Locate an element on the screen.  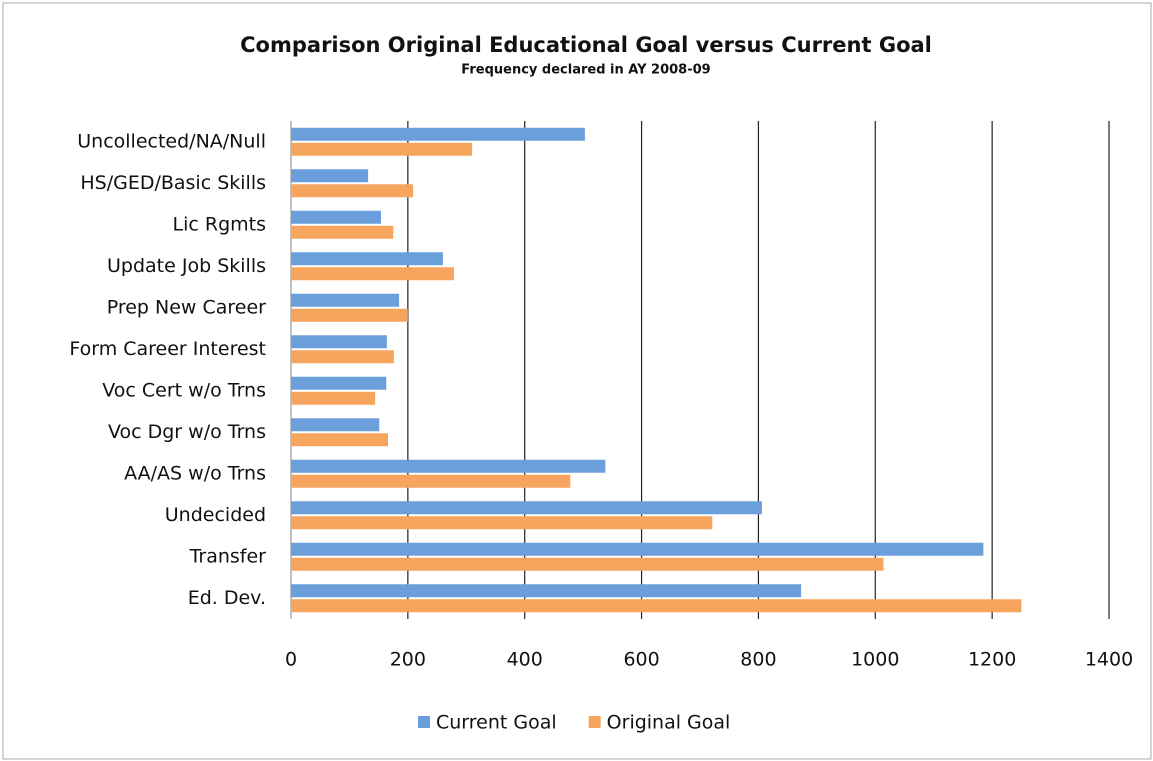
y-tick-label: Transfer is located at coordinates (228, 556).